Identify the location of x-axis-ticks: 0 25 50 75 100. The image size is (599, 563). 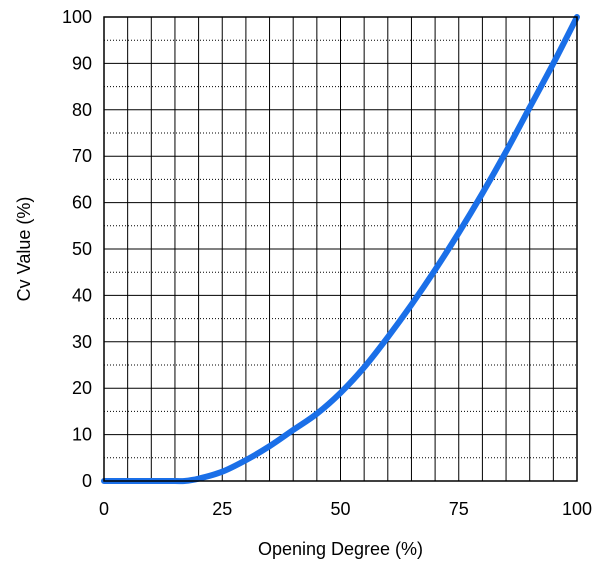
(345, 509).